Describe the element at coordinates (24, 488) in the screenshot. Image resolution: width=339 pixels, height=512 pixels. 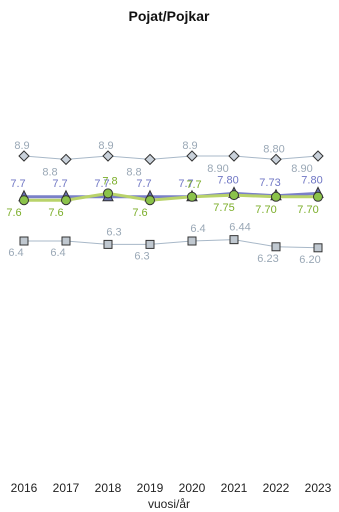
I see `x-tick-label: 2016` at that location.